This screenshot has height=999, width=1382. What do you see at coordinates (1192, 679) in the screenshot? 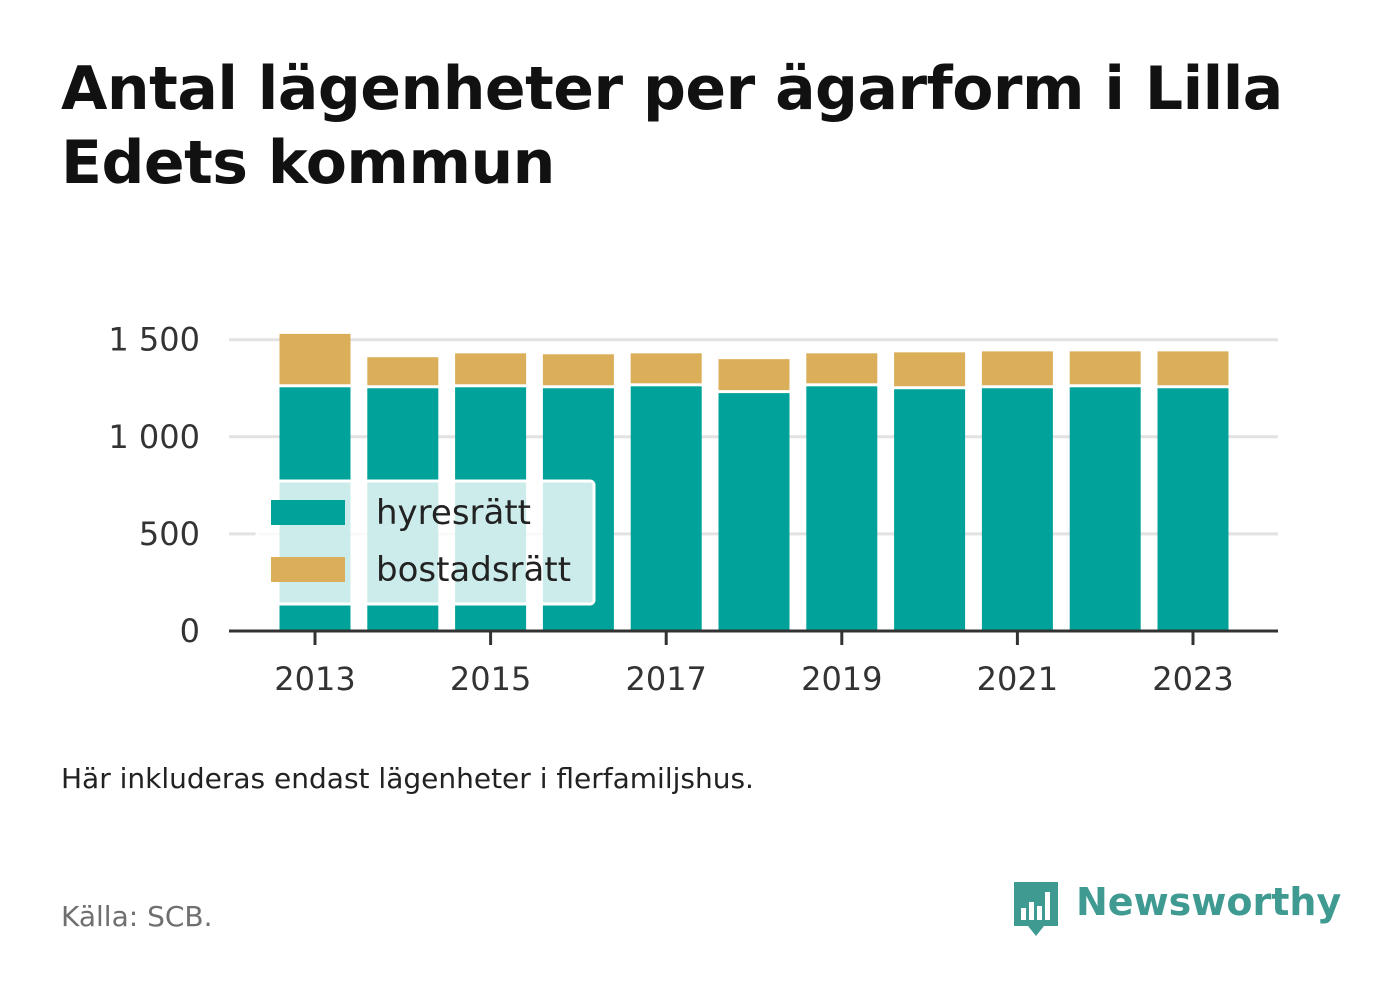
I see `x-tick-label: 2023` at bounding box center [1192, 679].